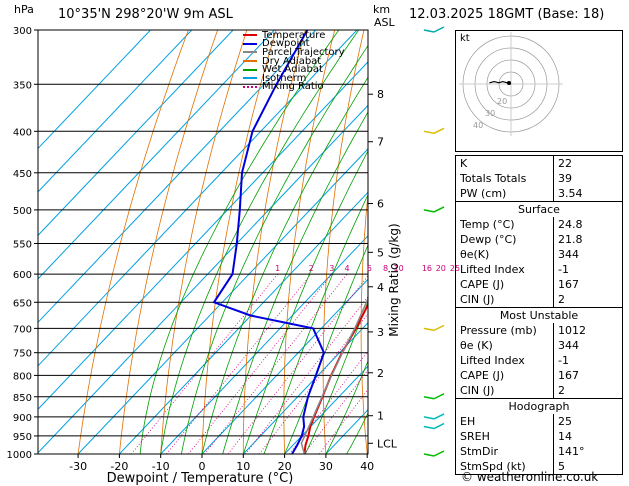 The height and width of the screenshot is (486, 629). I want to click on legend-label: Wet Adiabat, so click(292, 70).